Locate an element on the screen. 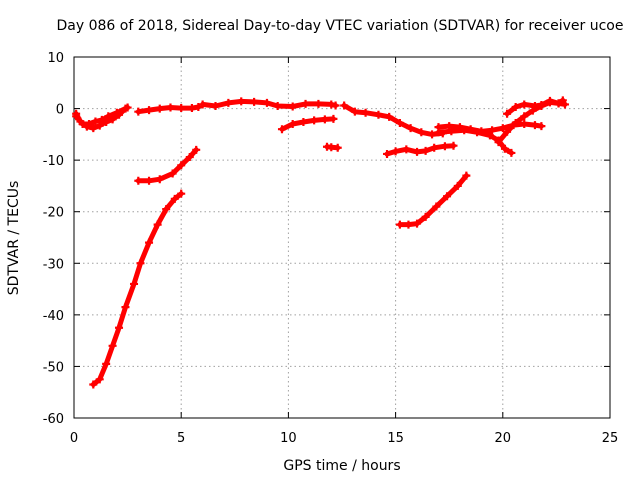  y-tick-label: -30 is located at coordinates (53, 264).